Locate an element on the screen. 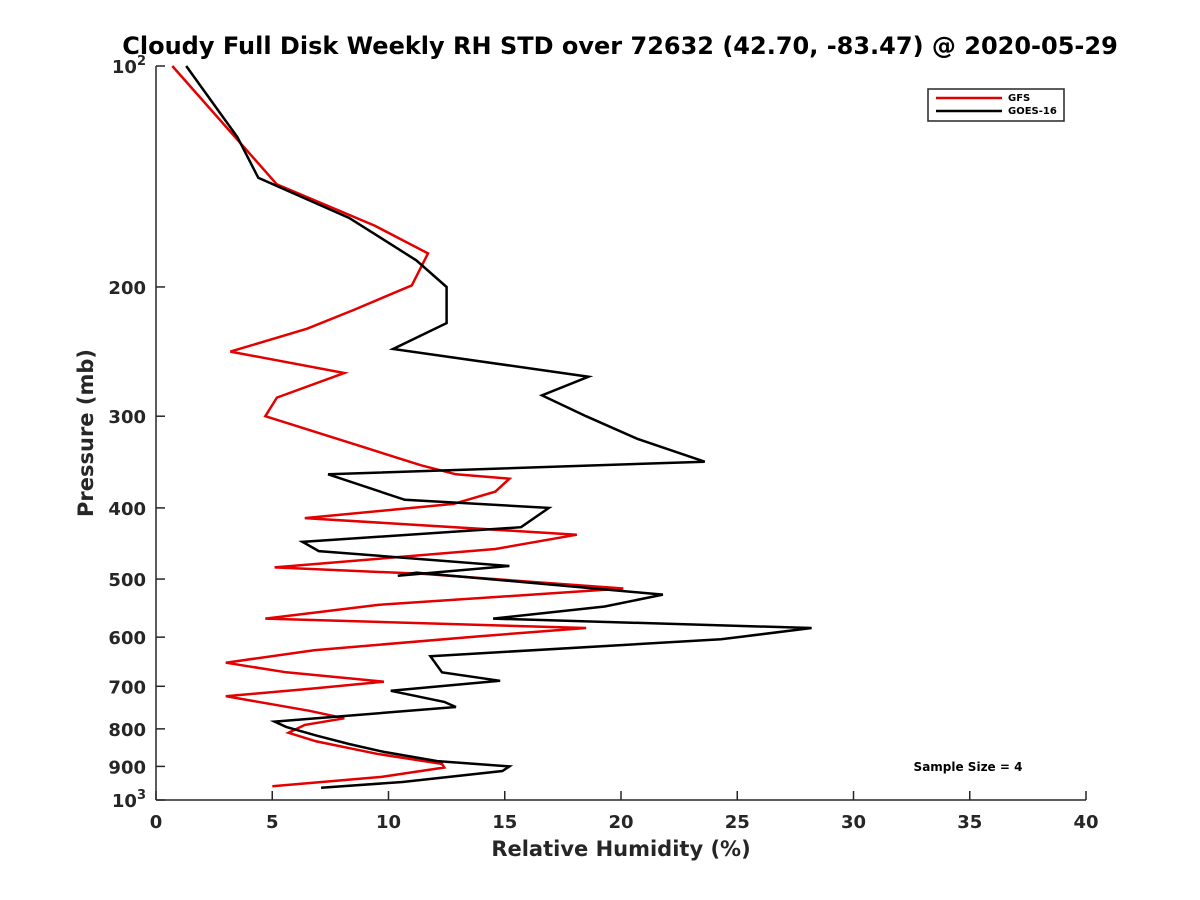 The height and width of the screenshot is (900, 1200). x-tick-label: 30 is located at coordinates (853, 822).